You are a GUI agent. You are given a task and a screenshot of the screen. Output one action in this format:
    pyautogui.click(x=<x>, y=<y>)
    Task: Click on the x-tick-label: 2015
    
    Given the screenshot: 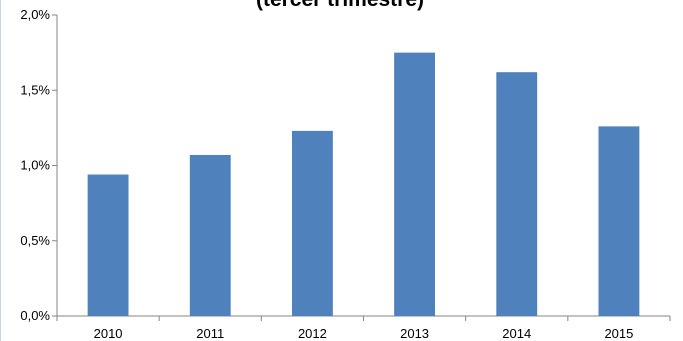 What is the action you would take?
    pyautogui.click(x=618, y=333)
    